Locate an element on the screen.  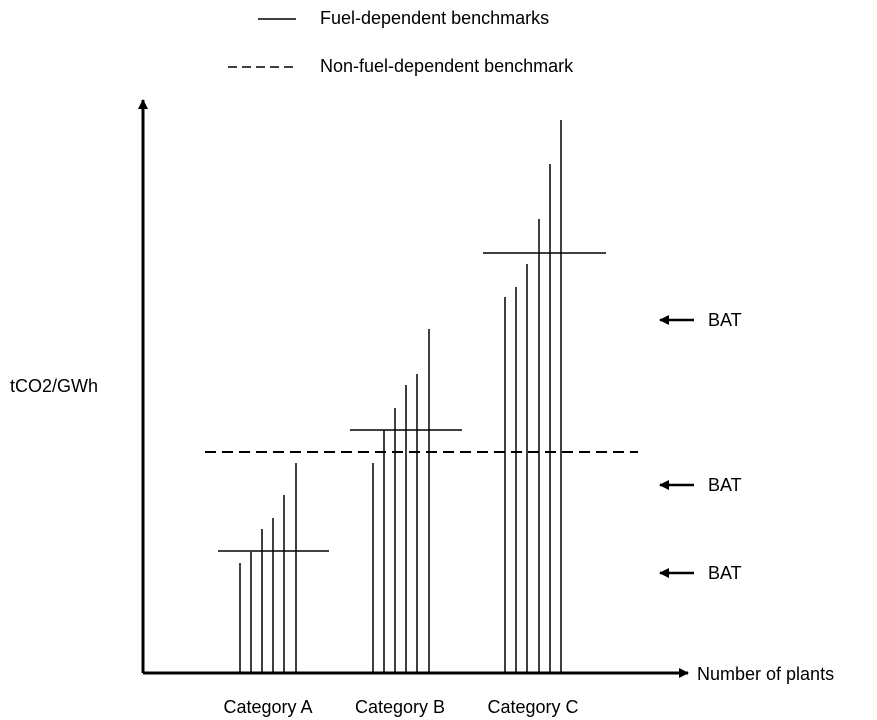
category-label: Category B is located at coordinates (400, 707).